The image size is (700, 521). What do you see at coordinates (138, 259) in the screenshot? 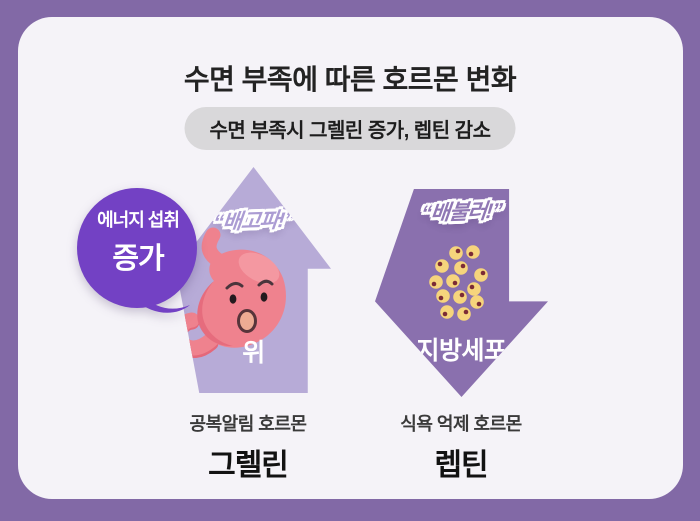
I see `bubble-line2: 증가` at bounding box center [138, 259].